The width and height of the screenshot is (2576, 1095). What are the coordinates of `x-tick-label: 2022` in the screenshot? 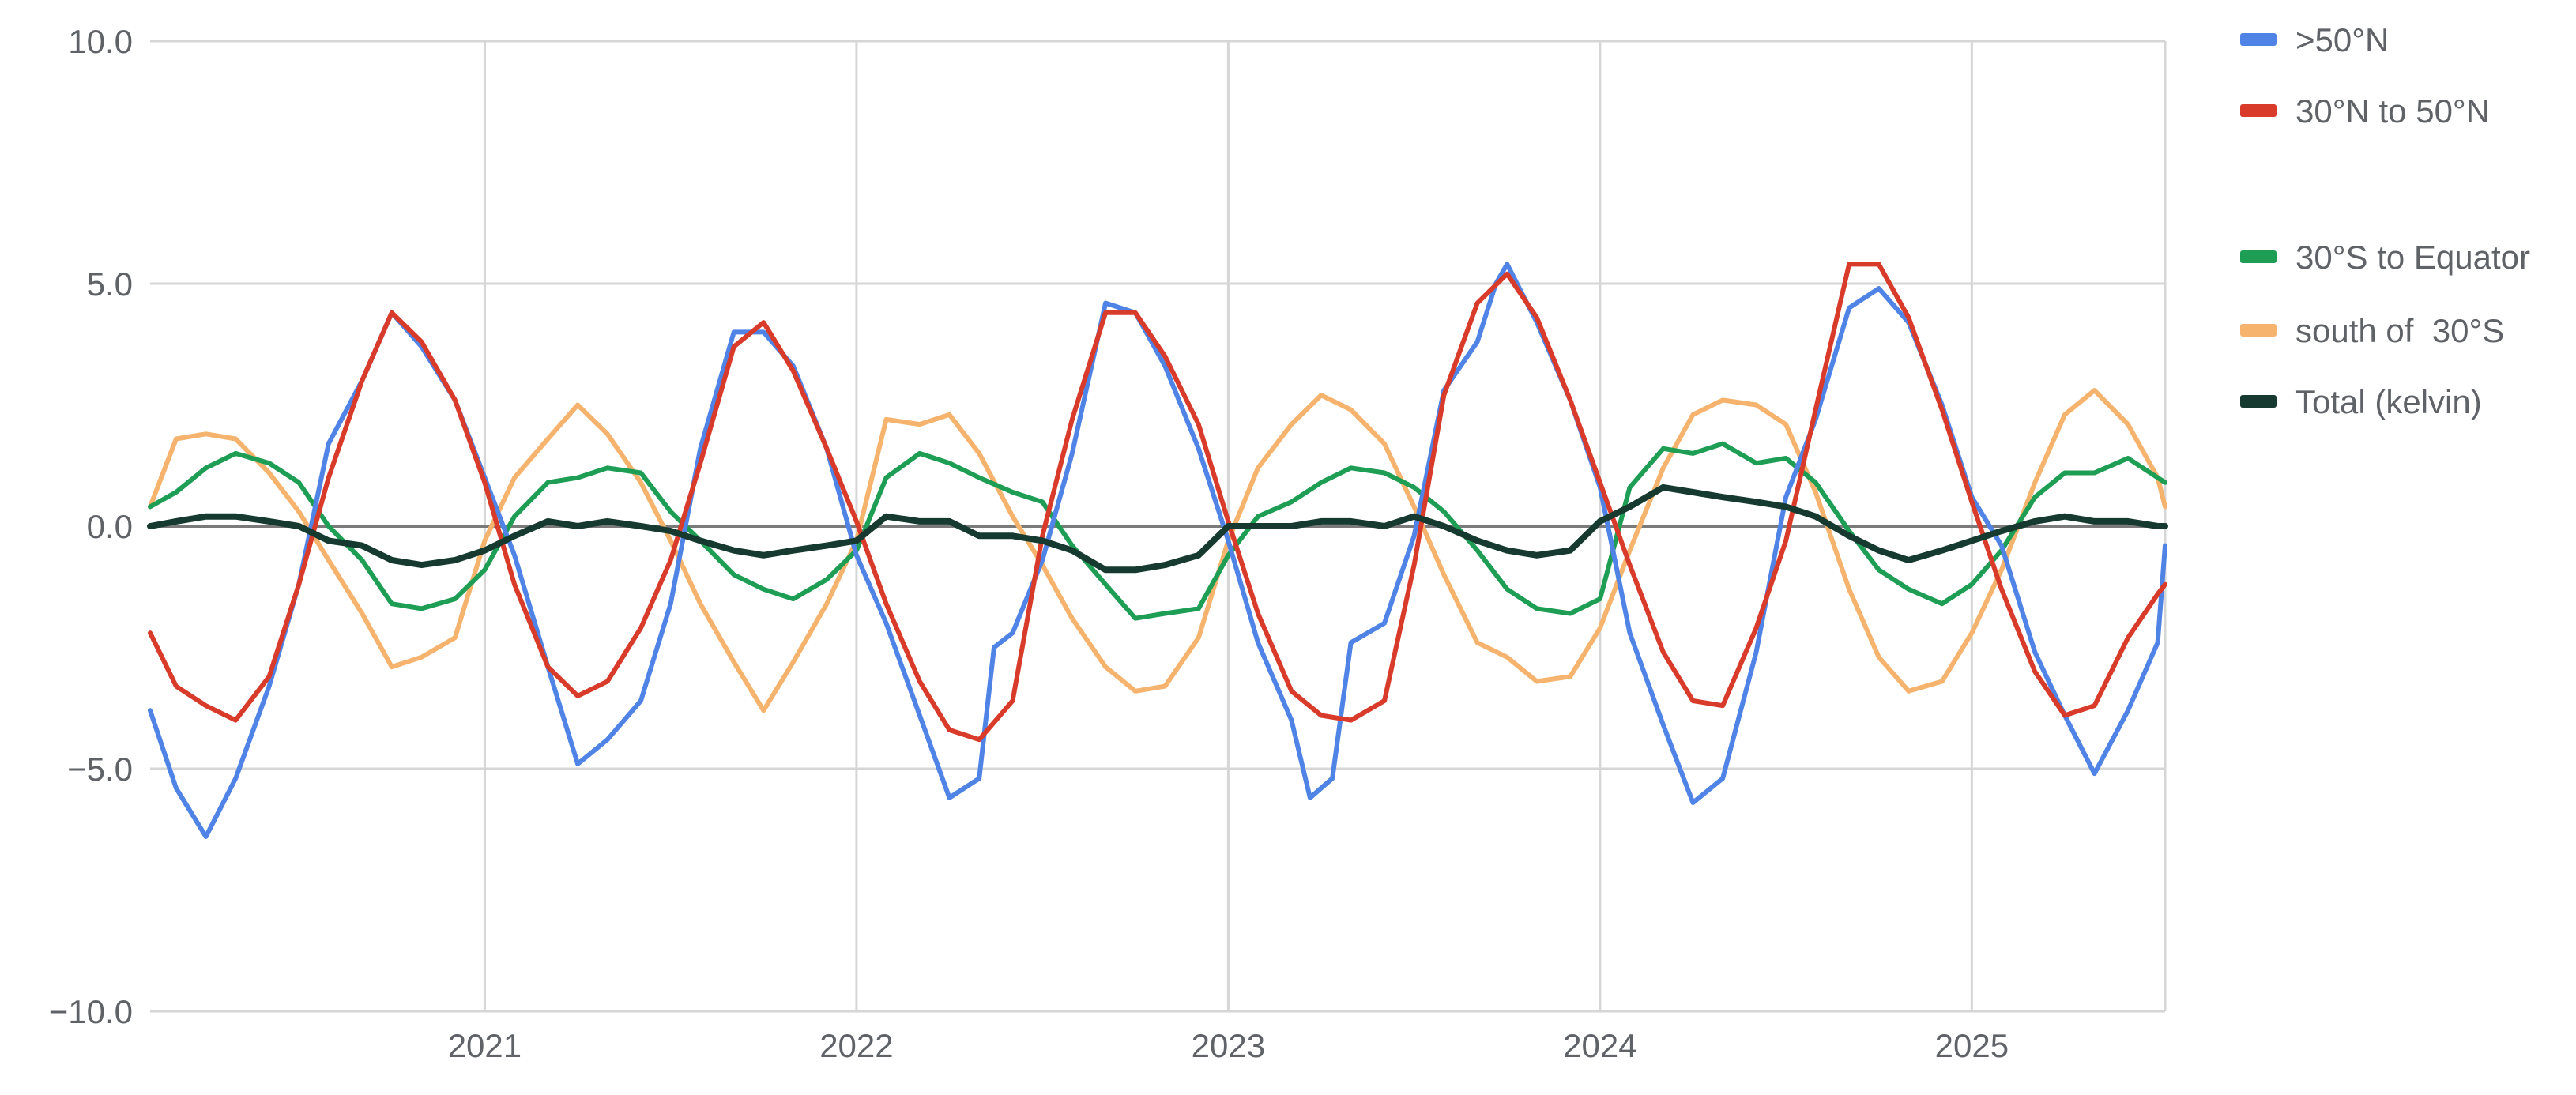 It's located at (856, 1045).